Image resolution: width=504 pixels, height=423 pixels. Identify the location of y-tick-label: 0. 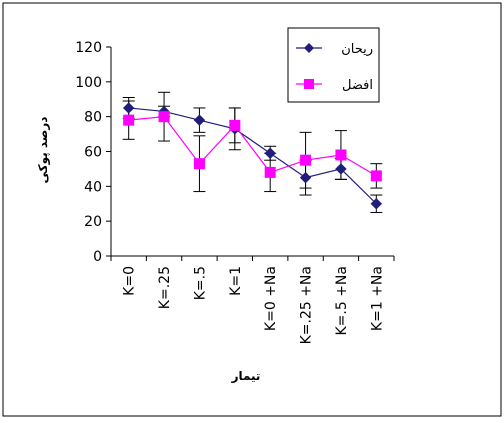
(97, 257).